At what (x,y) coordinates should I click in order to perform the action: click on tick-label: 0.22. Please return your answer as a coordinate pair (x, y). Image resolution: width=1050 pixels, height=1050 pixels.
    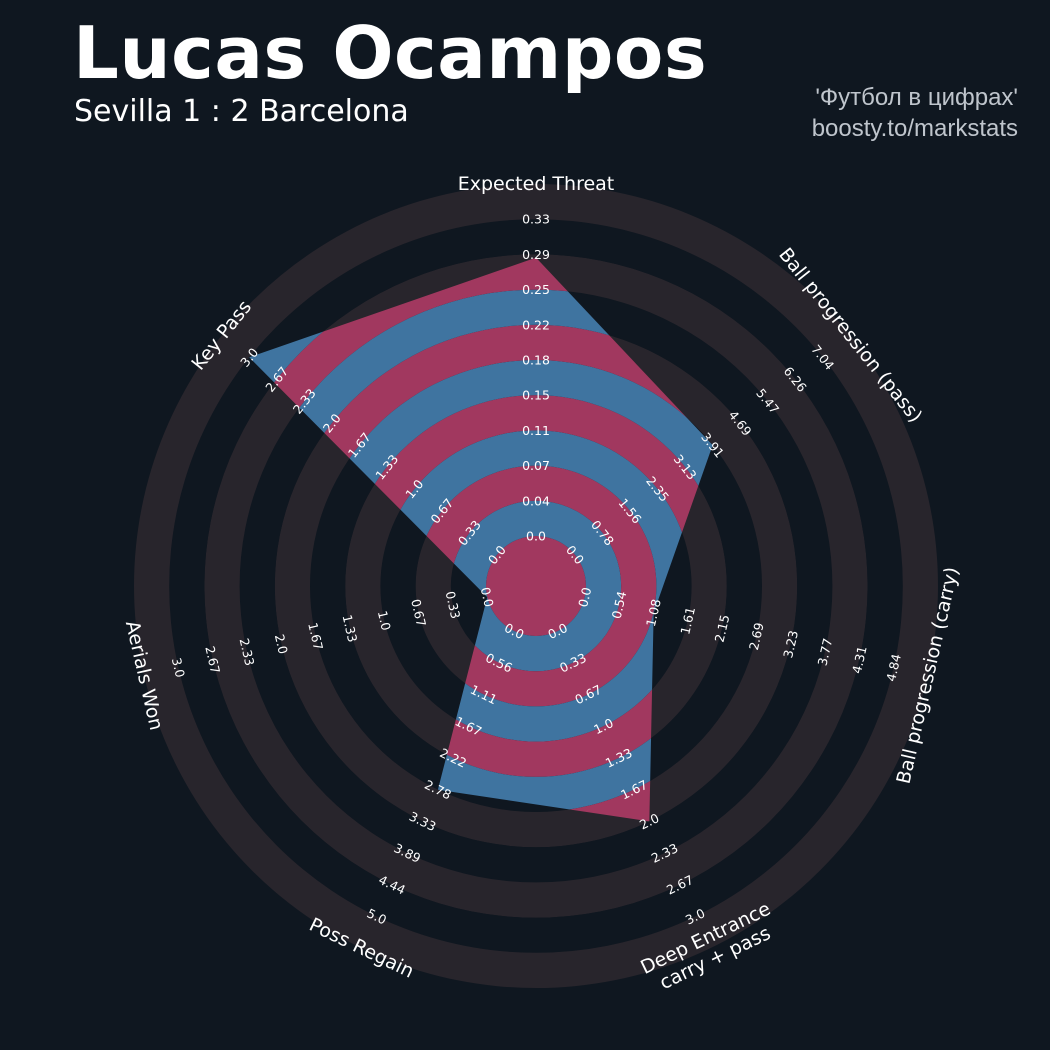
    Looking at the image, I should click on (536, 324).